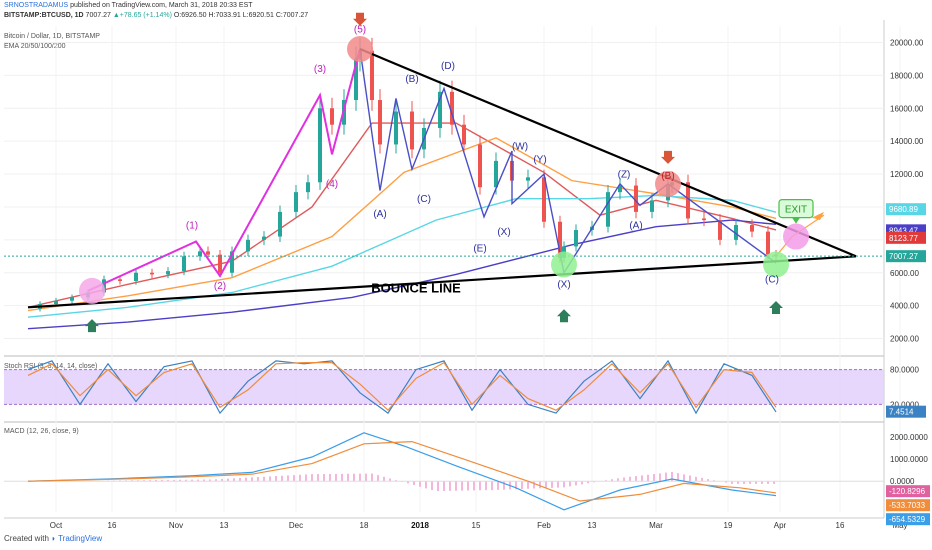 This screenshot has width=932, height=550. I want to click on macd-value-mark, so click(908, 519).